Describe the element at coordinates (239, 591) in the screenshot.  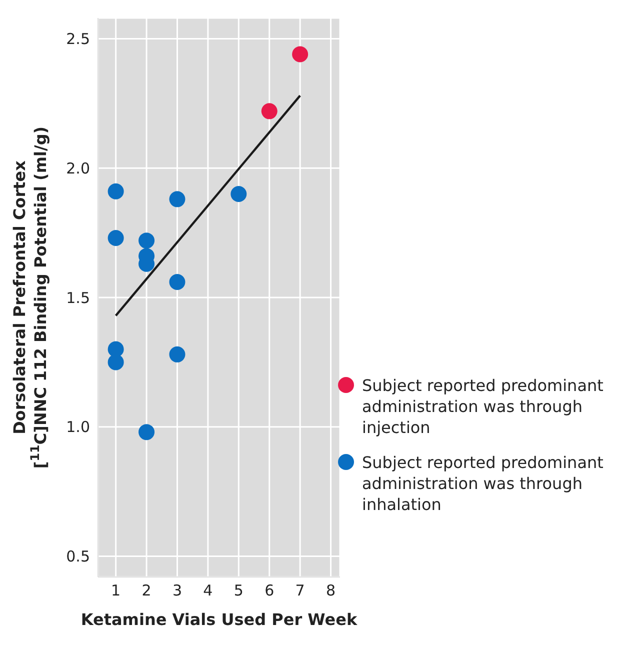
I see `x-tick-label: 5` at that location.